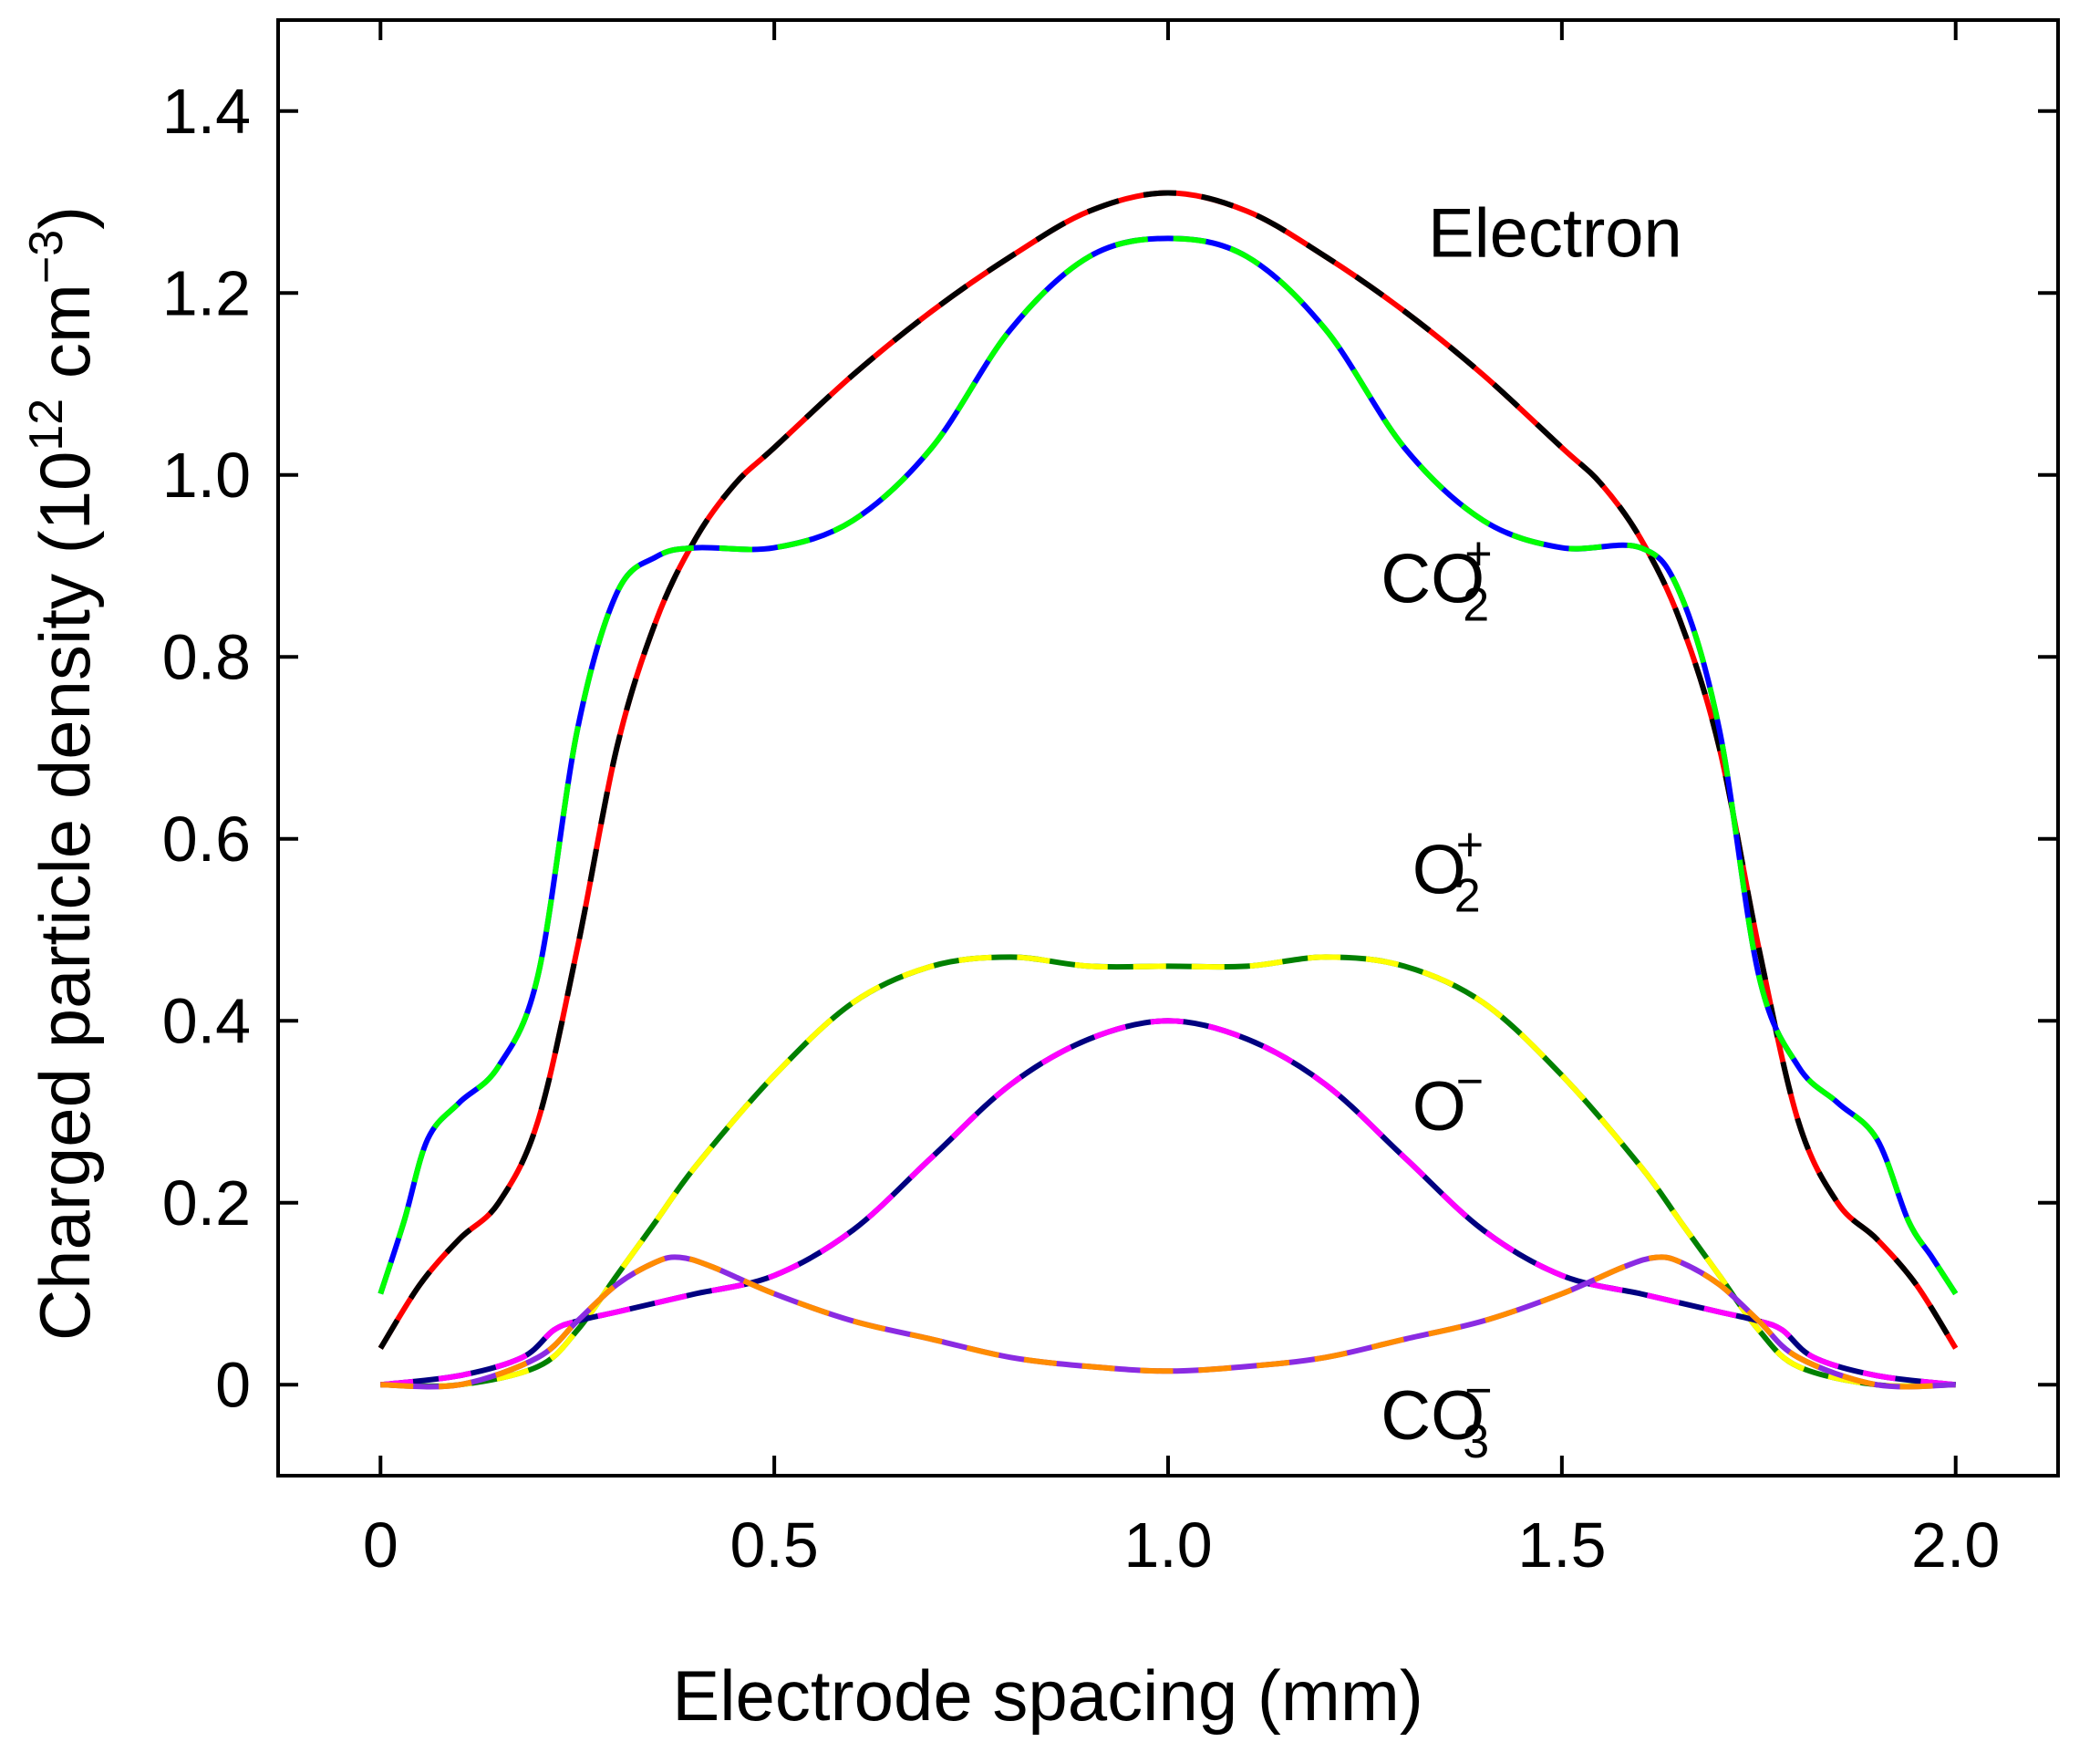  I want to click on x-tick-label: 1.5, so click(1561, 1545).